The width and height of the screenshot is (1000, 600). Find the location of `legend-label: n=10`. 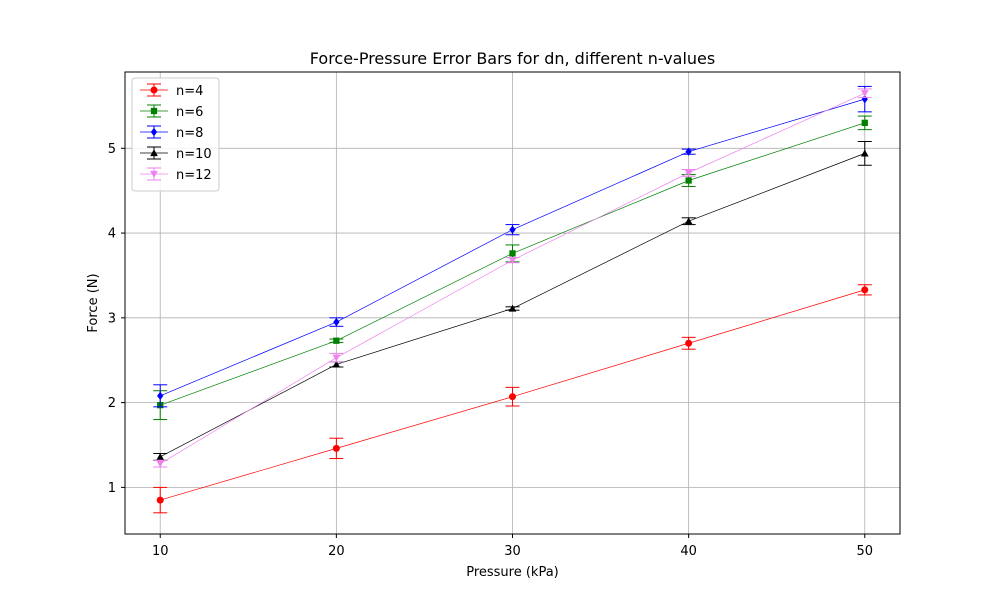

legend-label: n=10 is located at coordinates (194, 154).